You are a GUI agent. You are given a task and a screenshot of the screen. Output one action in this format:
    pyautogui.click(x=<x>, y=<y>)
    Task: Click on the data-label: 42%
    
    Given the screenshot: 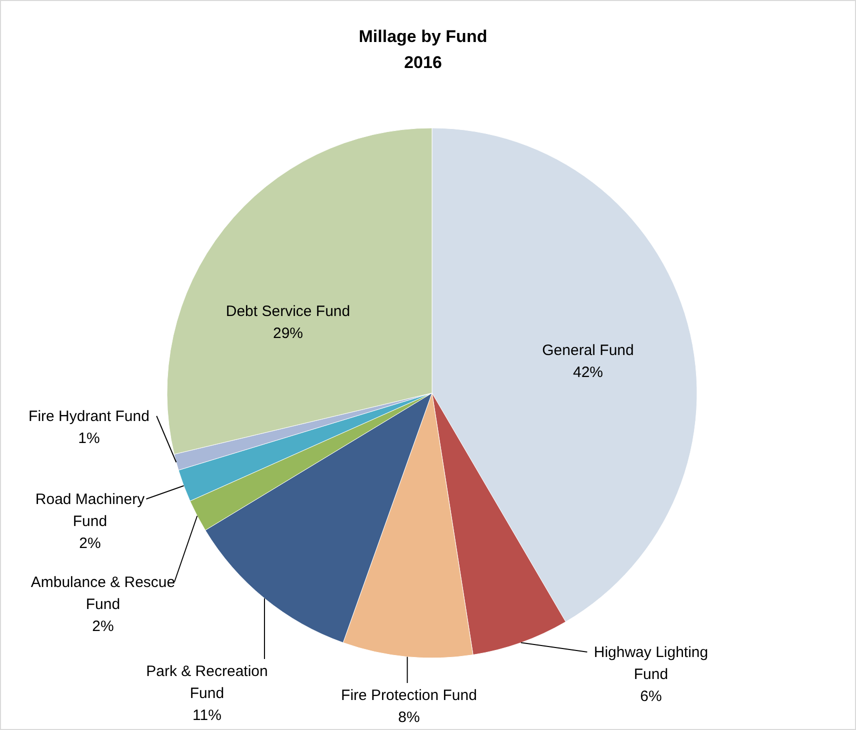 What is the action you would take?
    pyautogui.click(x=588, y=372)
    